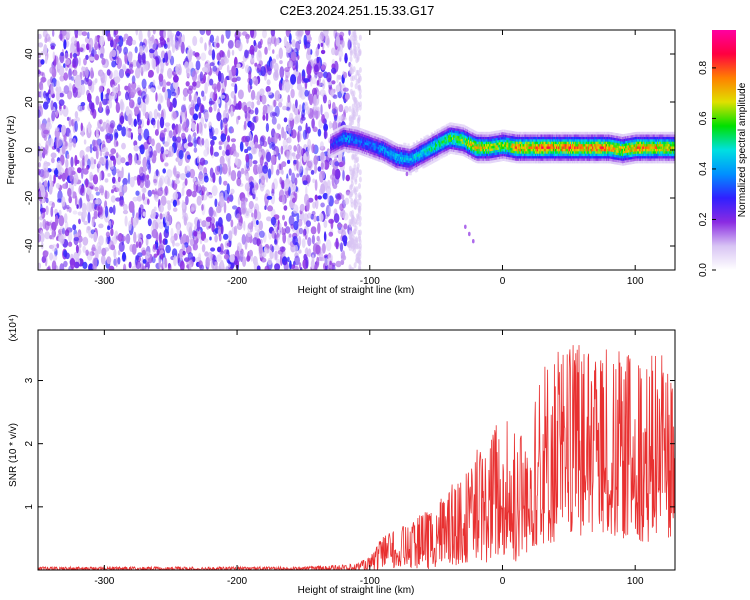 Image resolution: width=750 pixels, height=600 pixels. Describe the element at coordinates (405, 144) in the screenshot. I see `signal-cell` at that location.